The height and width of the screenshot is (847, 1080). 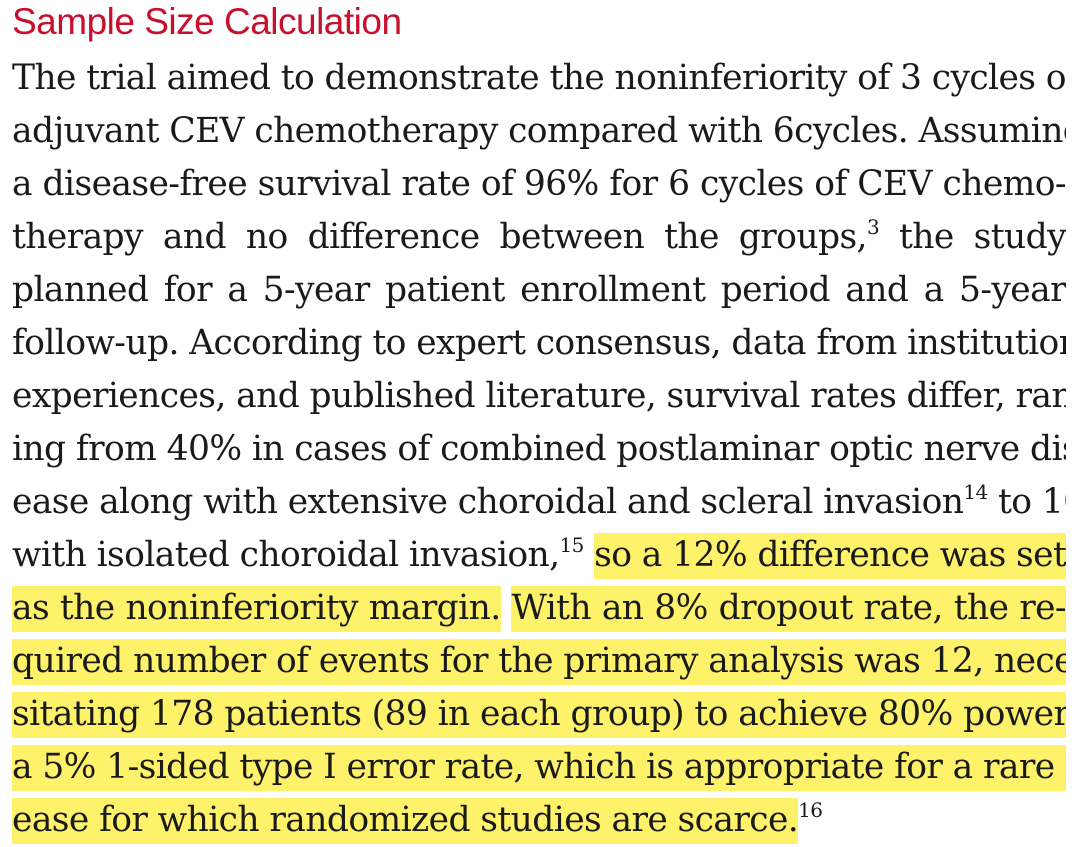 What do you see at coordinates (572, 545) in the screenshot?
I see `citation-superscript: 15` at bounding box center [572, 545].